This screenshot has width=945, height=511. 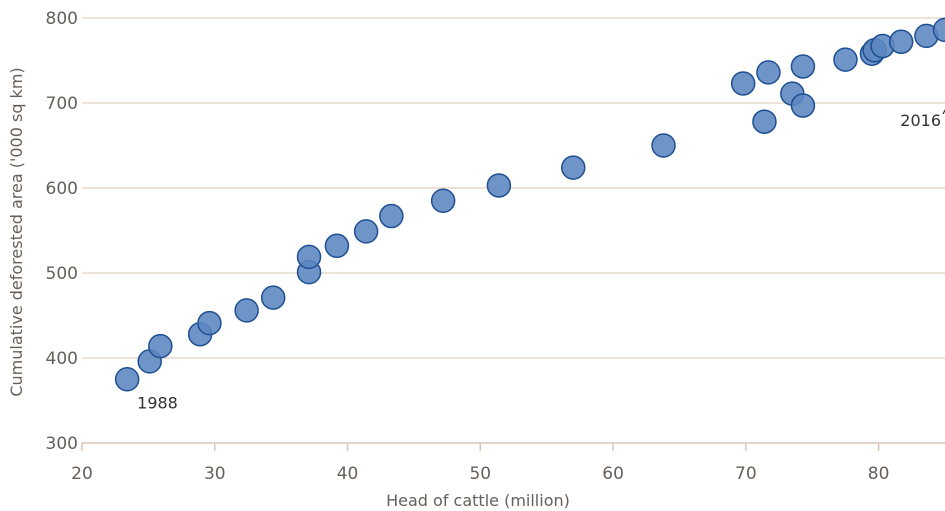 I want to click on annotation-label-2016: 2016, so click(x=920, y=120).